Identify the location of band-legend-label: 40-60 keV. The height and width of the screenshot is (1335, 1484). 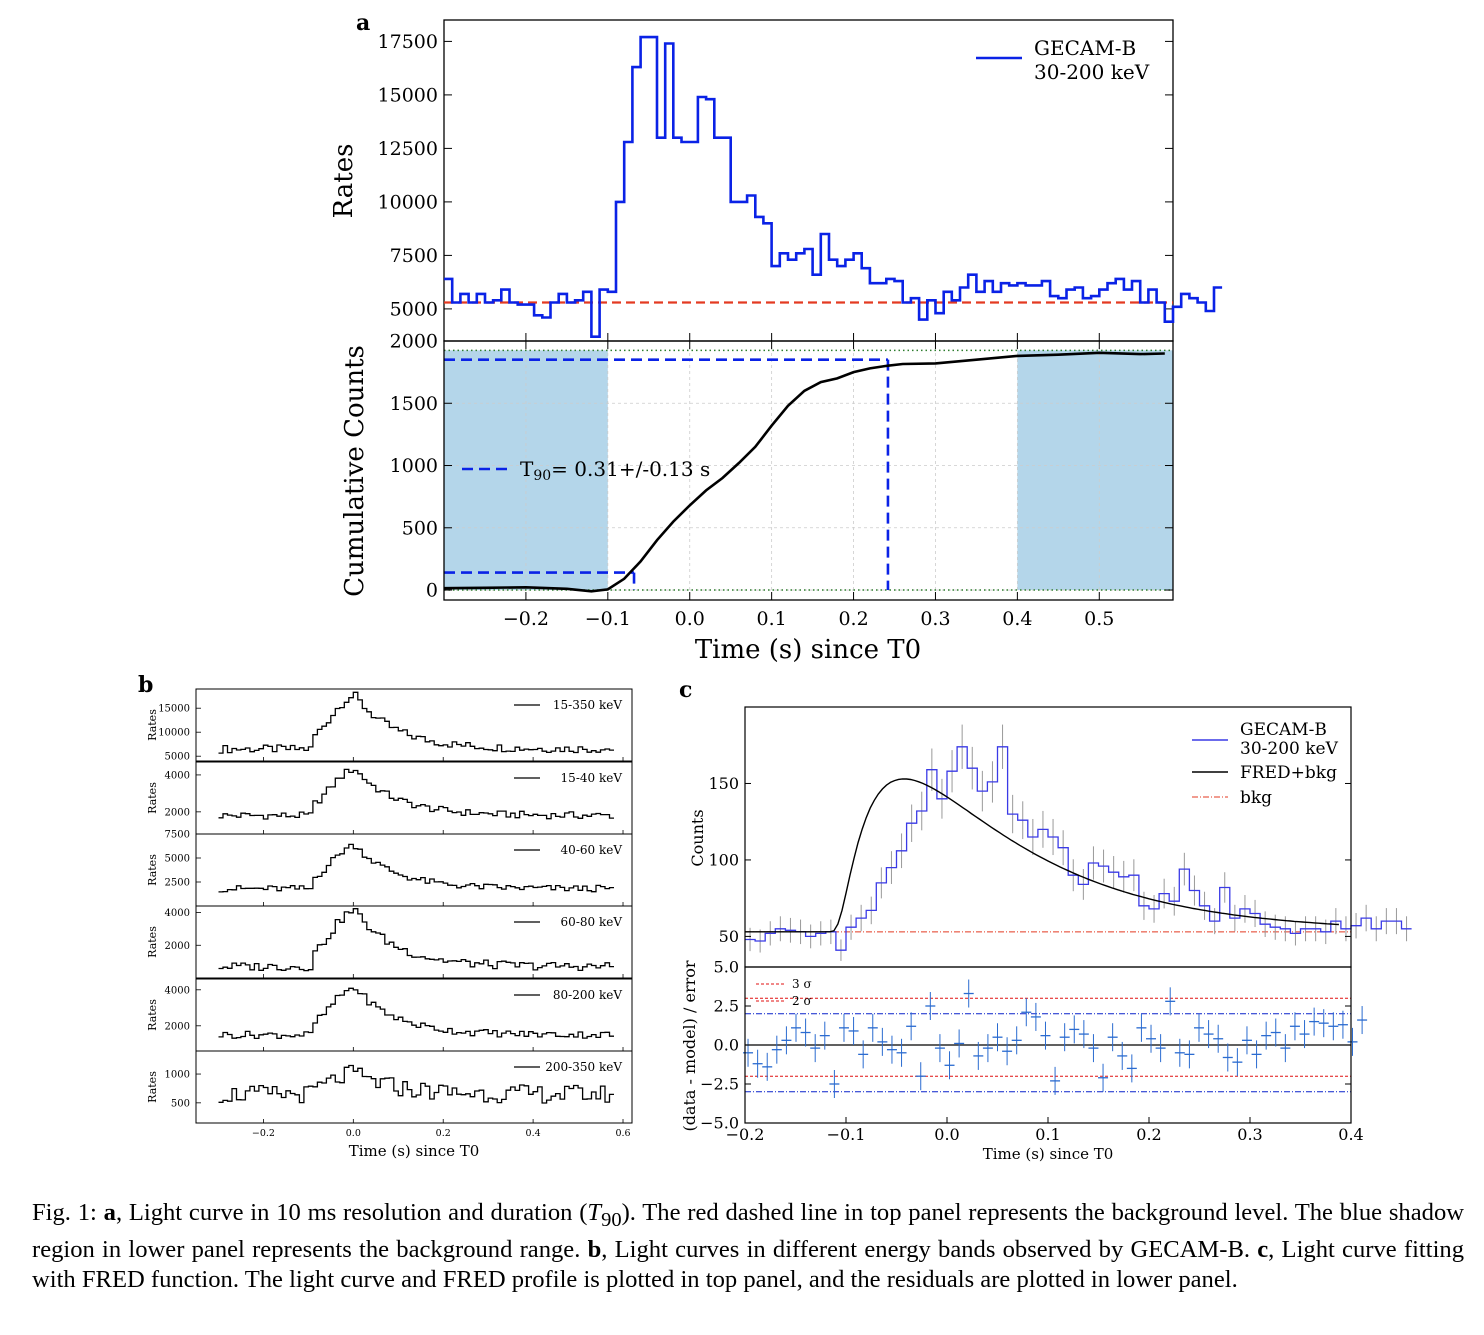
(592, 850).